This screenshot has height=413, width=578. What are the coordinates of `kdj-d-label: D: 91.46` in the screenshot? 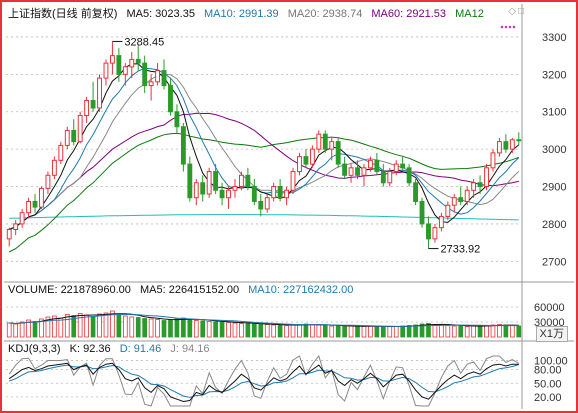 It's located at (140, 349).